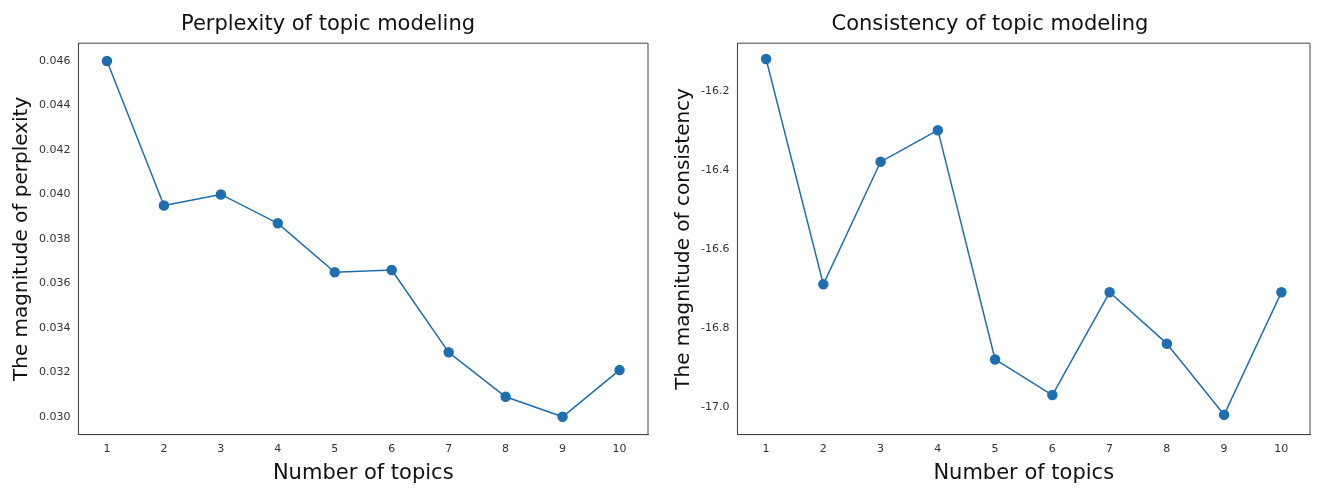 The image size is (1331, 498). Describe the element at coordinates (54, 372) in the screenshot. I see `y-tick-label: 0.032` at that location.